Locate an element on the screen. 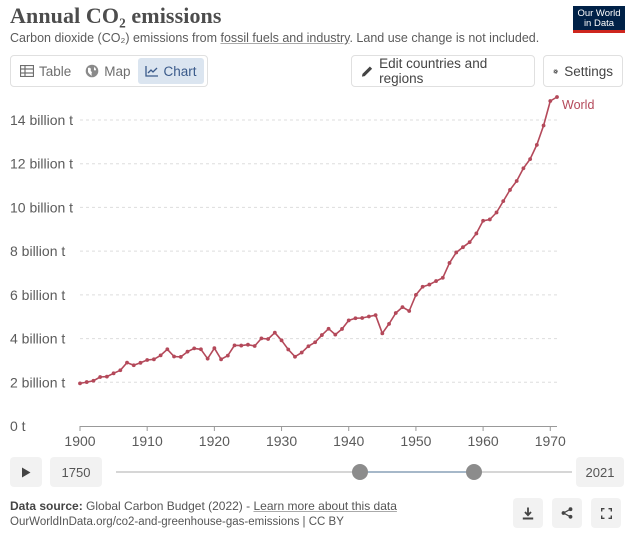 The image size is (640, 535). y-tick-label: 2 billion t is located at coordinates (37, 382).